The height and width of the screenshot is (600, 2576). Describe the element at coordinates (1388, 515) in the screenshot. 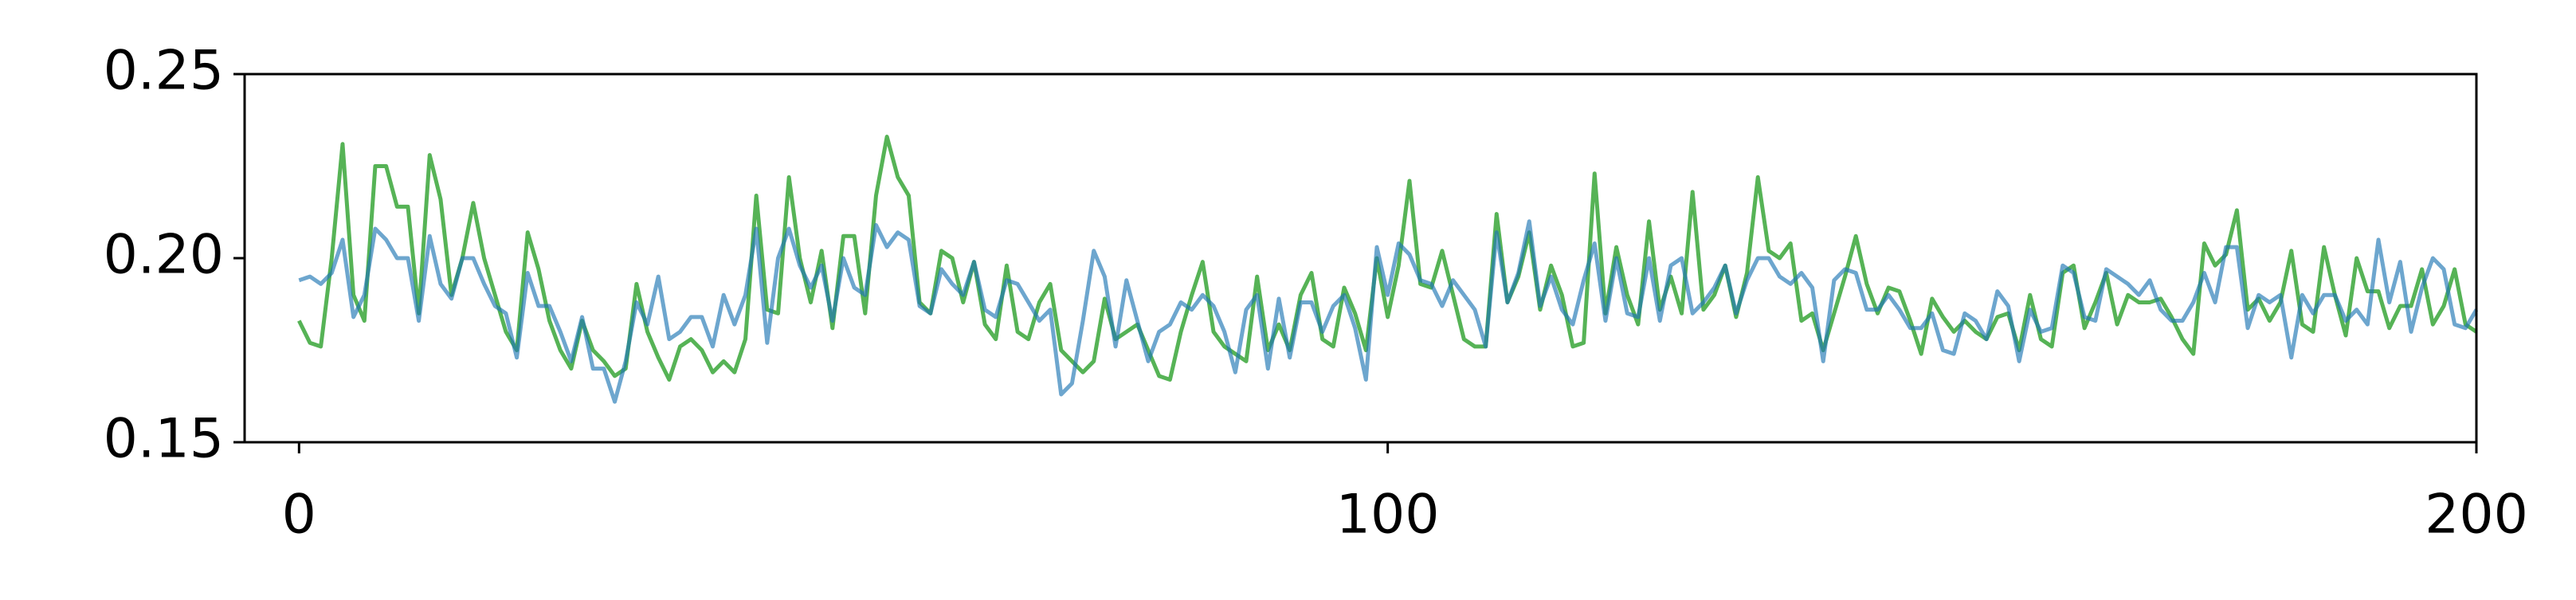

I see `x-tick-label: 100` at that location.